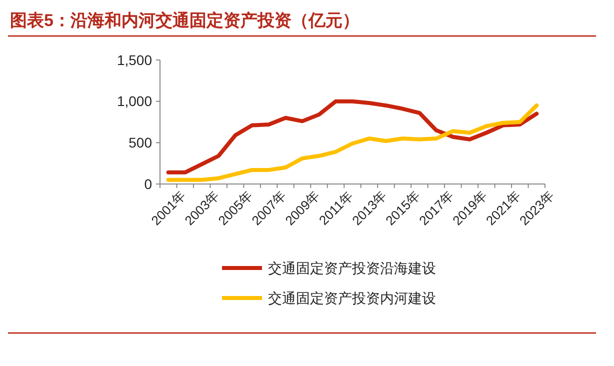  What do you see at coordinates (352, 298) in the screenshot?
I see `legend-label: 交通固定资产投资内河建设` at bounding box center [352, 298].